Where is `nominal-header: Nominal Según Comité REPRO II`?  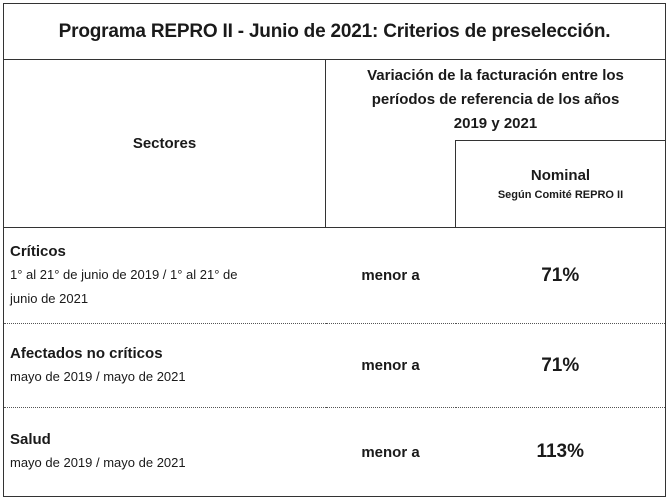 nominal-header: Nominal Según Comité REPRO II is located at coordinates (560, 184).